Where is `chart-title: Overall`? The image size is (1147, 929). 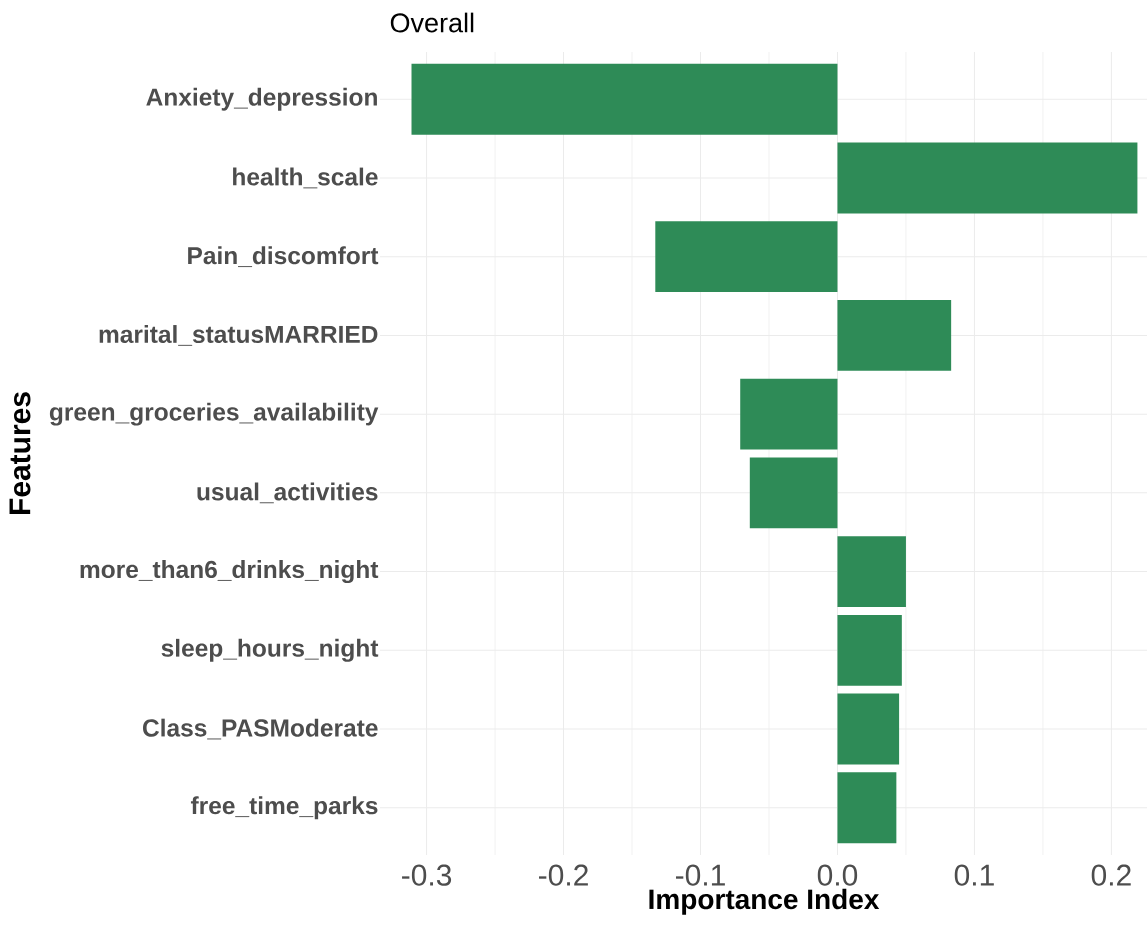
chart-title: Overall is located at coordinates (432, 22).